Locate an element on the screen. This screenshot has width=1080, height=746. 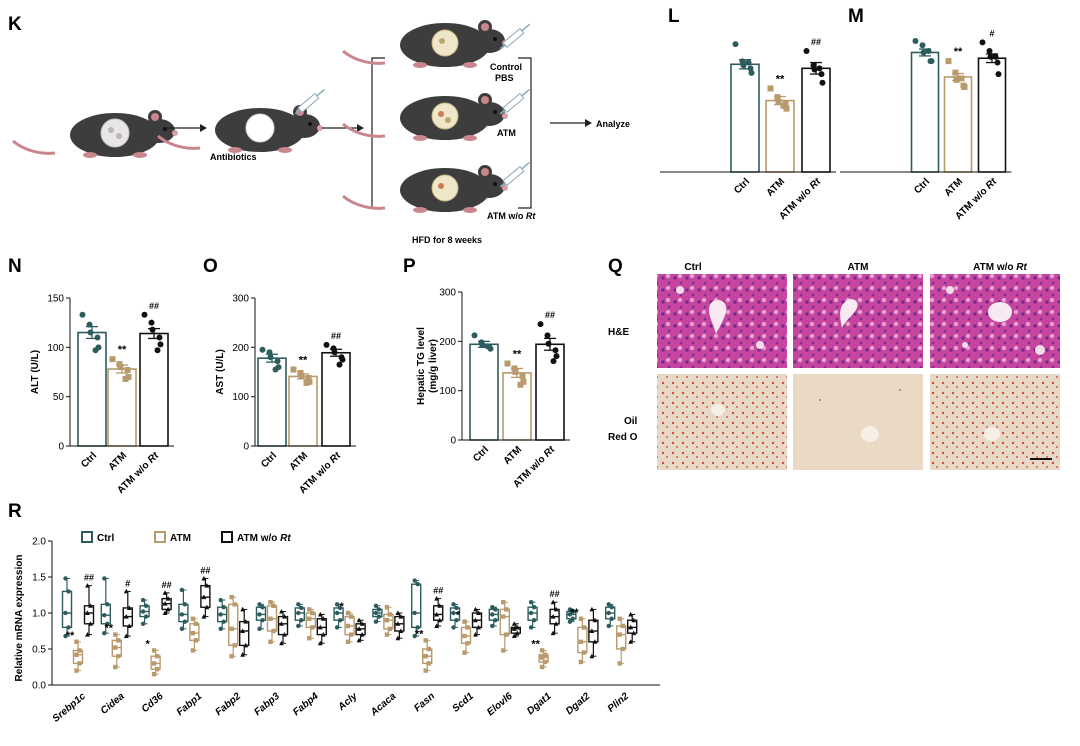
histology-col-atm-wo-rt: ATM w/o Rt is located at coordinates (1000, 267).